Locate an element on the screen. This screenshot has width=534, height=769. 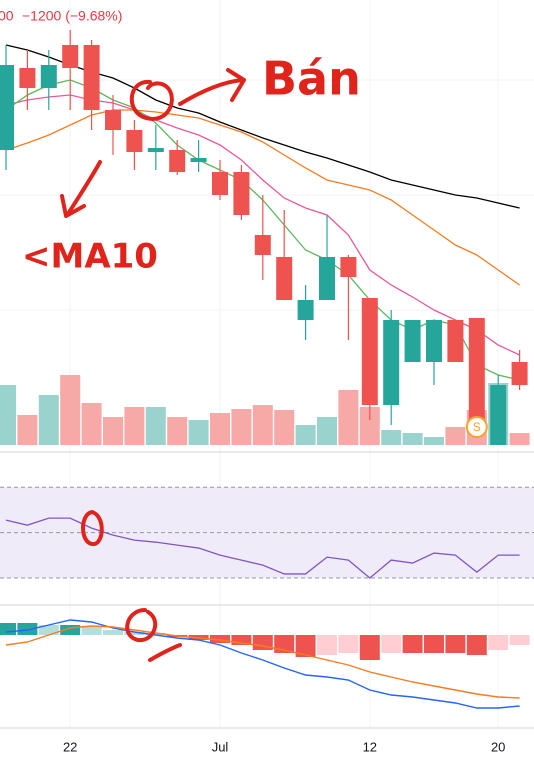
hand-text: <MA10 is located at coordinates (90, 257).